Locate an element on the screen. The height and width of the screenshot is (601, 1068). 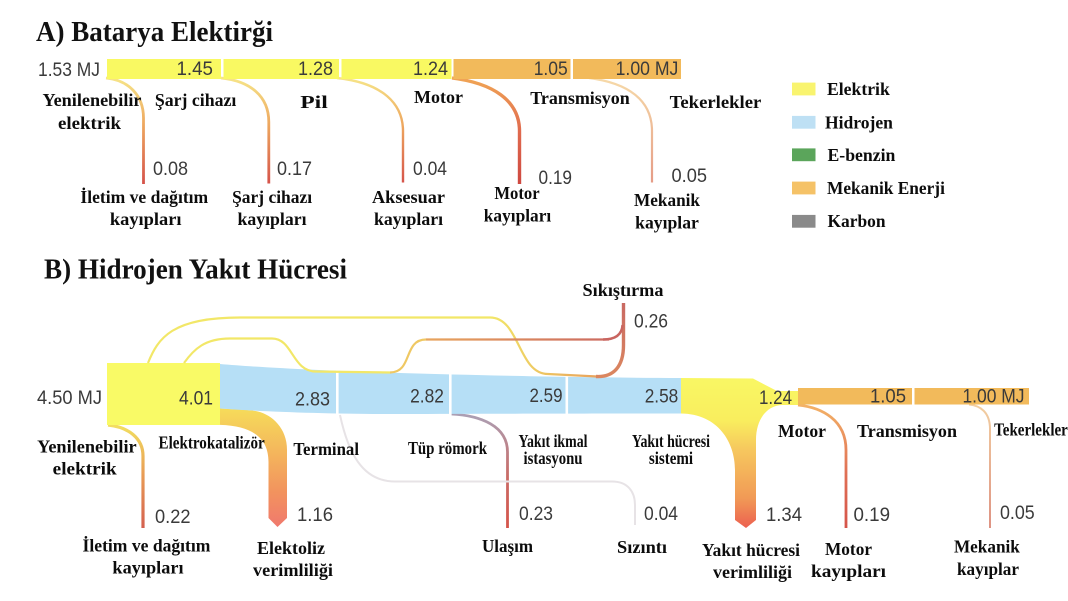
svg-text: 0.26 is located at coordinates (651, 322).